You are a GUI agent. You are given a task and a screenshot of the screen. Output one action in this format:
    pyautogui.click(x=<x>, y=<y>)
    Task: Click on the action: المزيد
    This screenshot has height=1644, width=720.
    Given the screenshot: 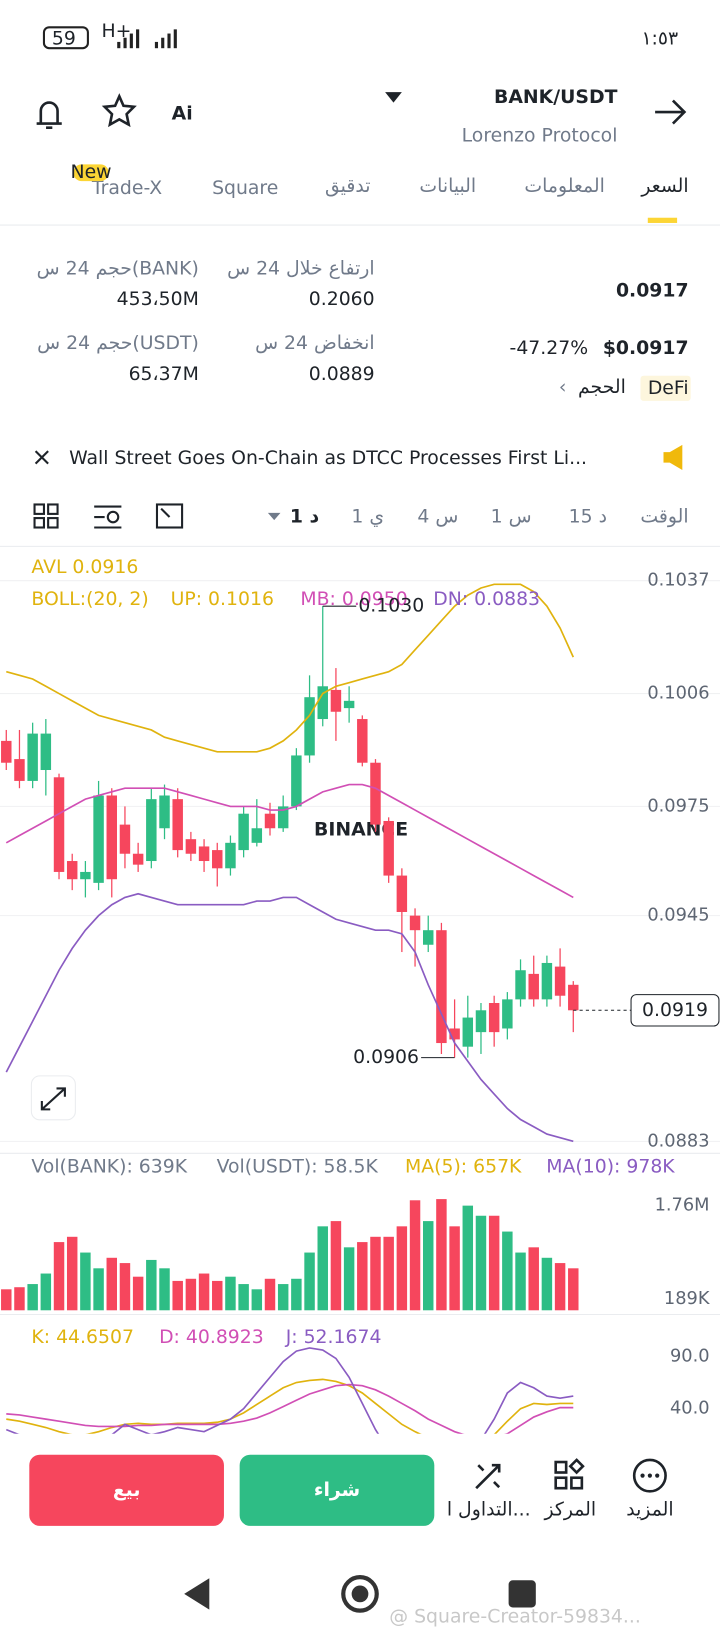 What is the action you would take?
    pyautogui.click(x=649, y=1510)
    